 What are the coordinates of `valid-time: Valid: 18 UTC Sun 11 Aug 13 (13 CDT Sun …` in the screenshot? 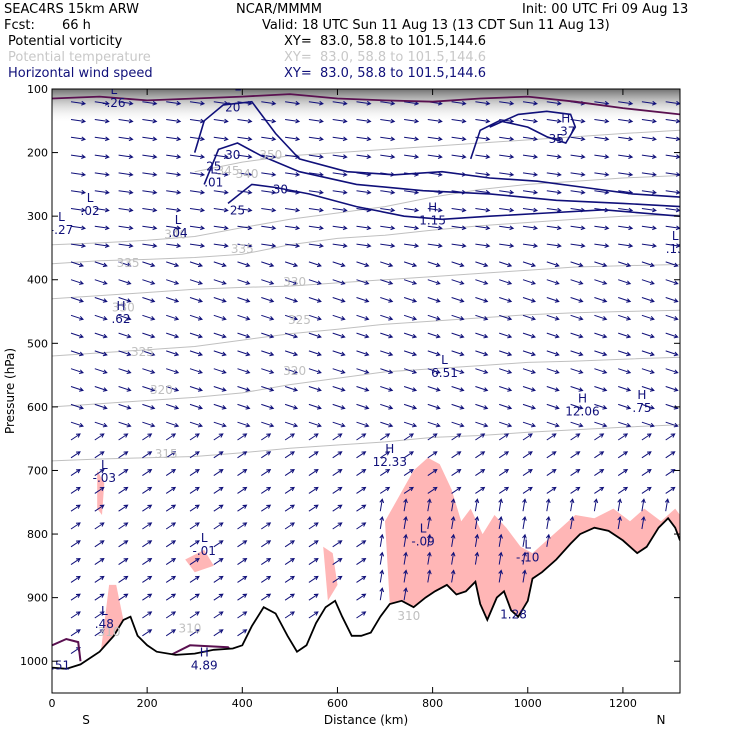 It's located at (436, 25).